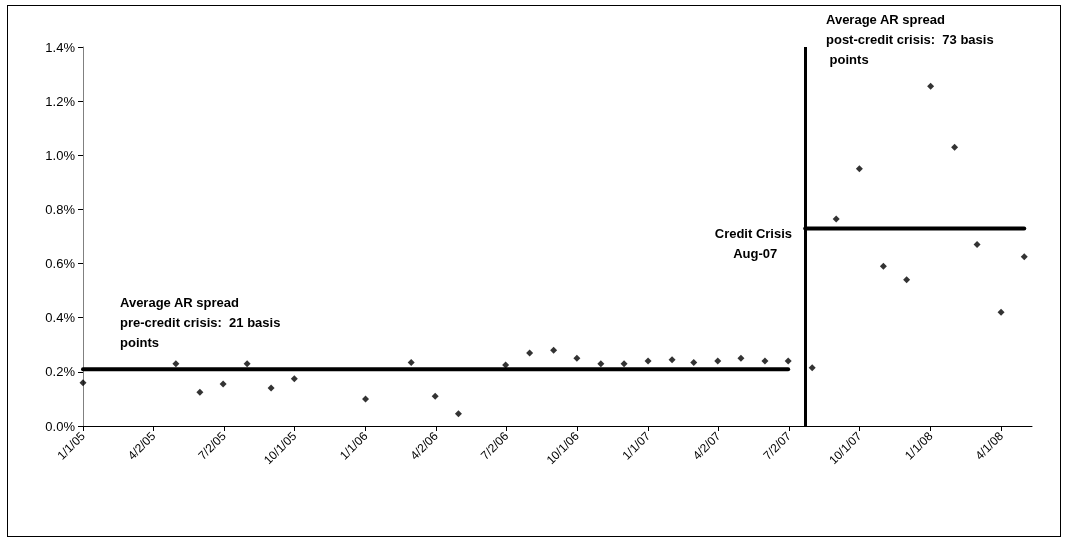  I want to click on y-tick-label: 1.4%, so click(60, 47).